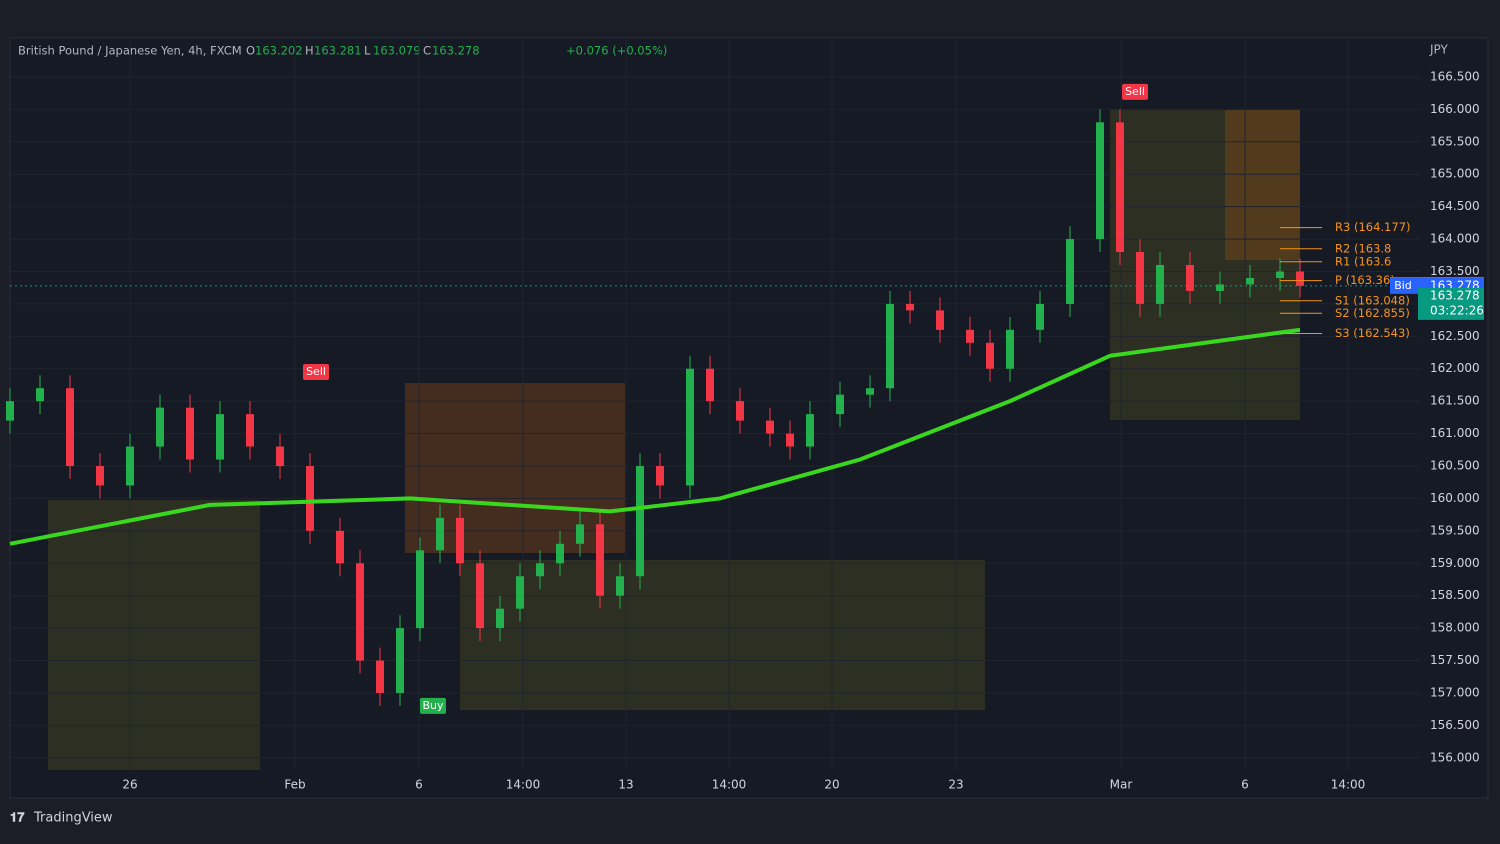  What do you see at coordinates (1455, 206) in the screenshot?
I see `y-tick-label: 164.500` at bounding box center [1455, 206].